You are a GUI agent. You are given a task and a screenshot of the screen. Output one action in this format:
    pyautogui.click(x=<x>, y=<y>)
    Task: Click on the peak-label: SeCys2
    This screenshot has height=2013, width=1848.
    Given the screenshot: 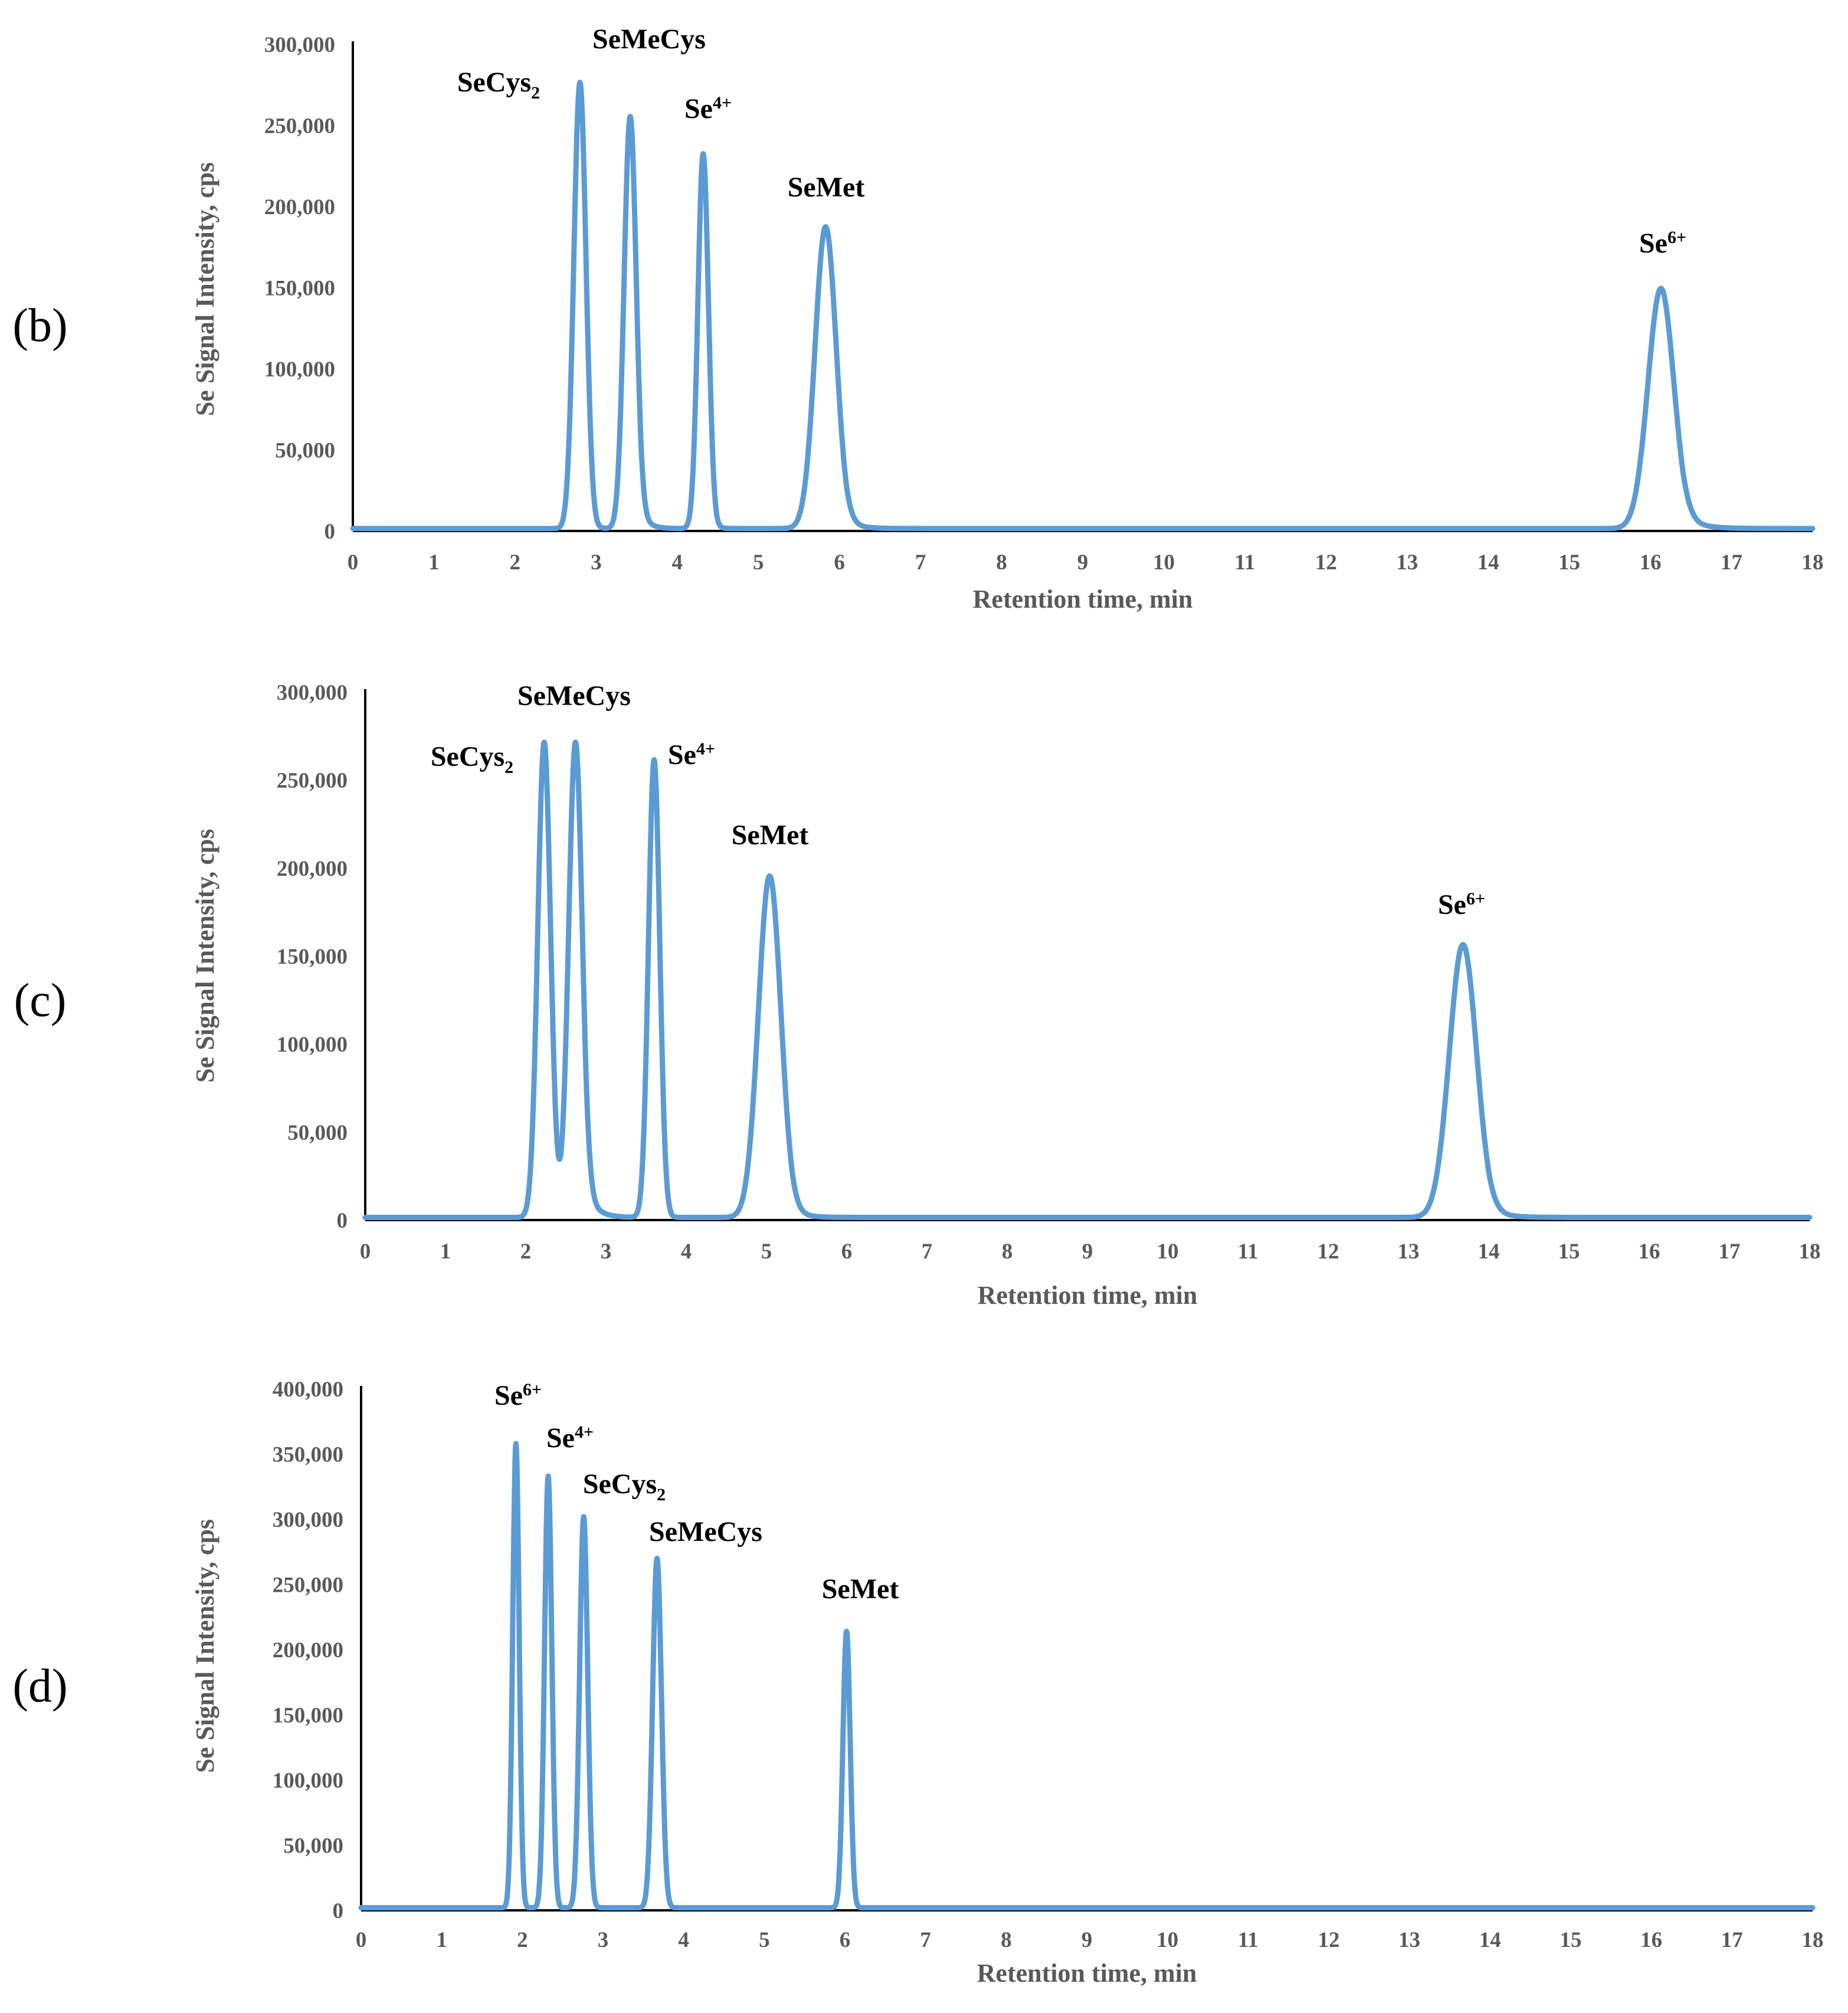 What is the action you would take?
    pyautogui.click(x=472, y=759)
    